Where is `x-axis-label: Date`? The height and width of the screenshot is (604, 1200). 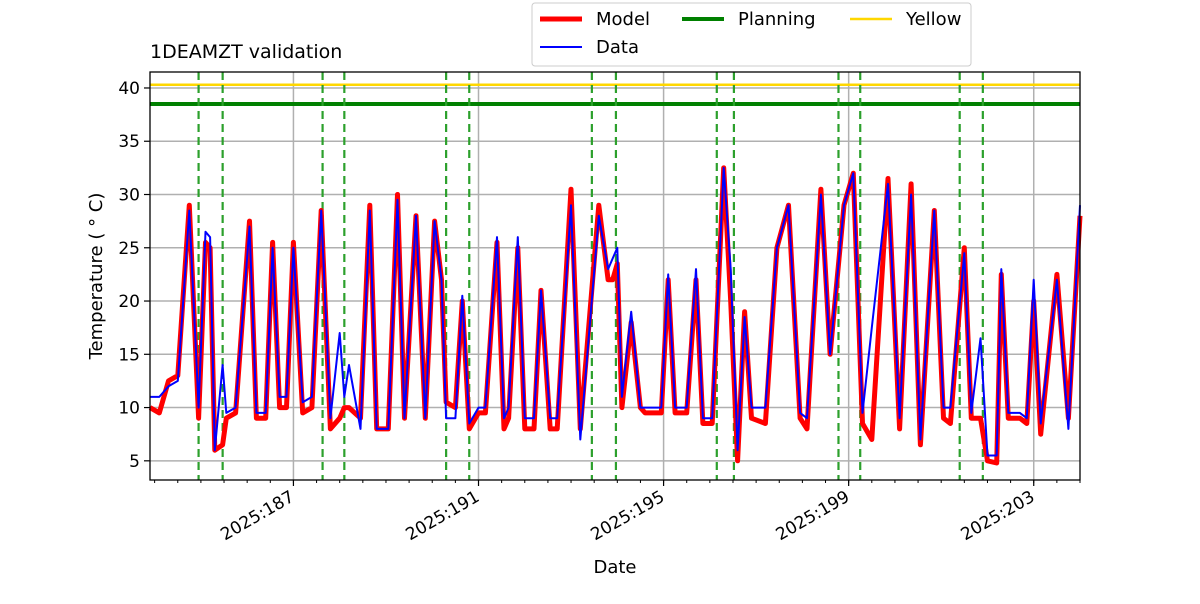 x-axis-label: Date is located at coordinates (614, 567).